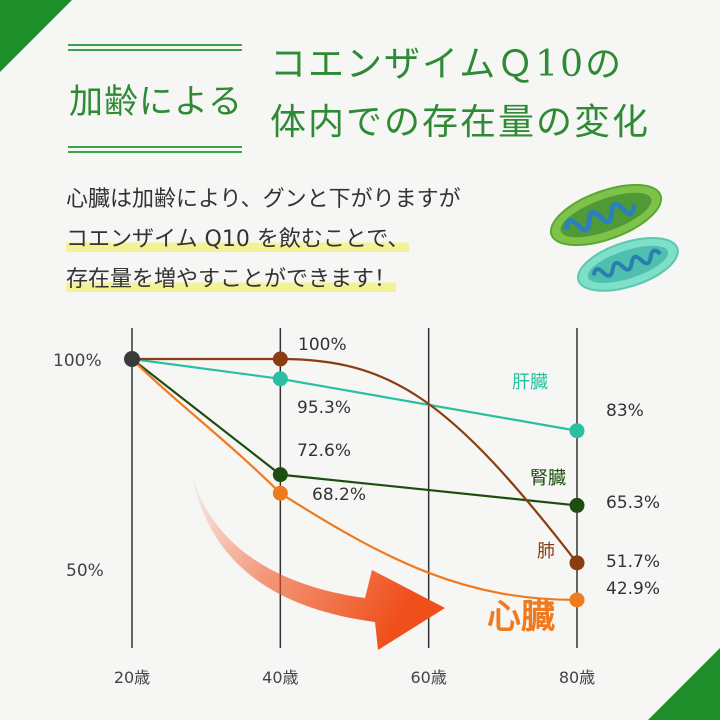 The height and width of the screenshot is (720, 720). Describe the element at coordinates (280, 677) in the screenshot. I see `x-tick-label: 40歳` at that location.